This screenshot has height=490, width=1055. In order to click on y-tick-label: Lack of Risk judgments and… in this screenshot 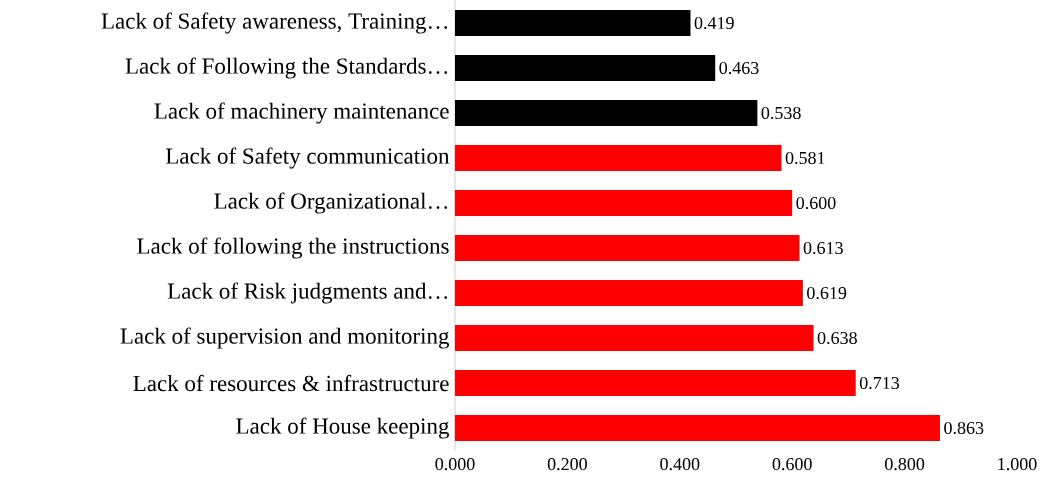, I will do `click(307, 293)`.